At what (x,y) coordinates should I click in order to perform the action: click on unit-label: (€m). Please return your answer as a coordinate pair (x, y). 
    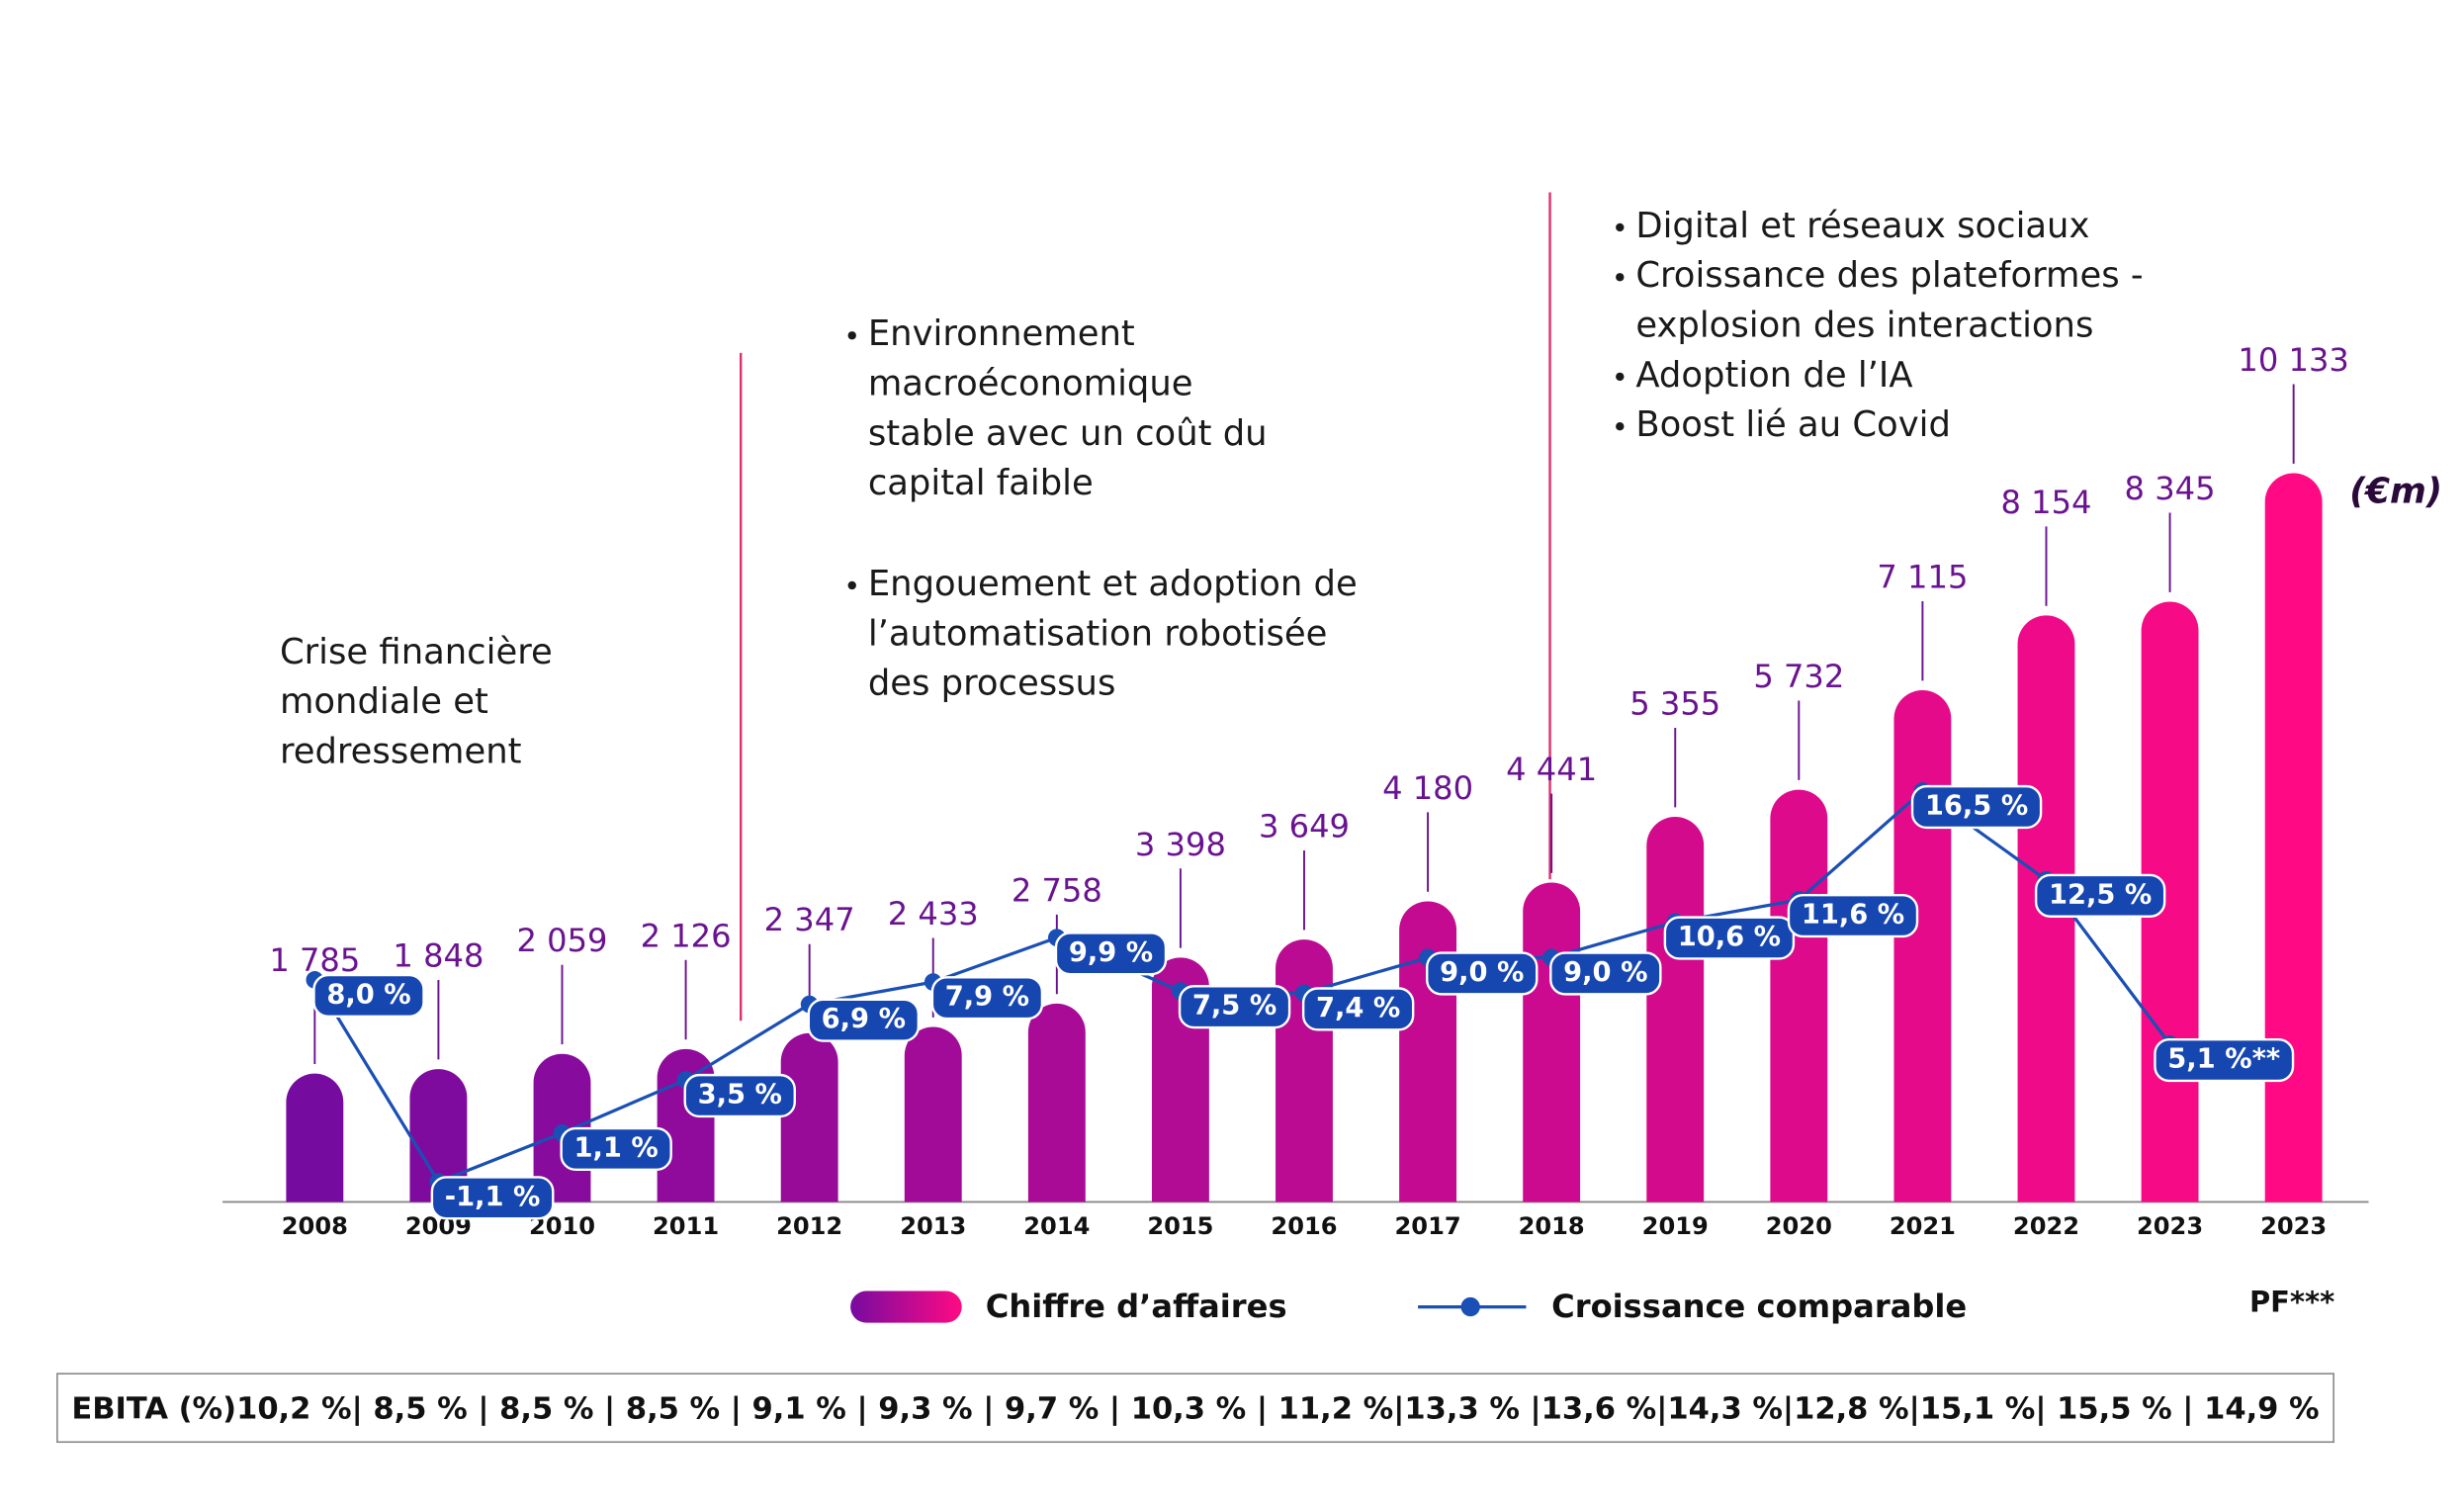
    Looking at the image, I should click on (2395, 491).